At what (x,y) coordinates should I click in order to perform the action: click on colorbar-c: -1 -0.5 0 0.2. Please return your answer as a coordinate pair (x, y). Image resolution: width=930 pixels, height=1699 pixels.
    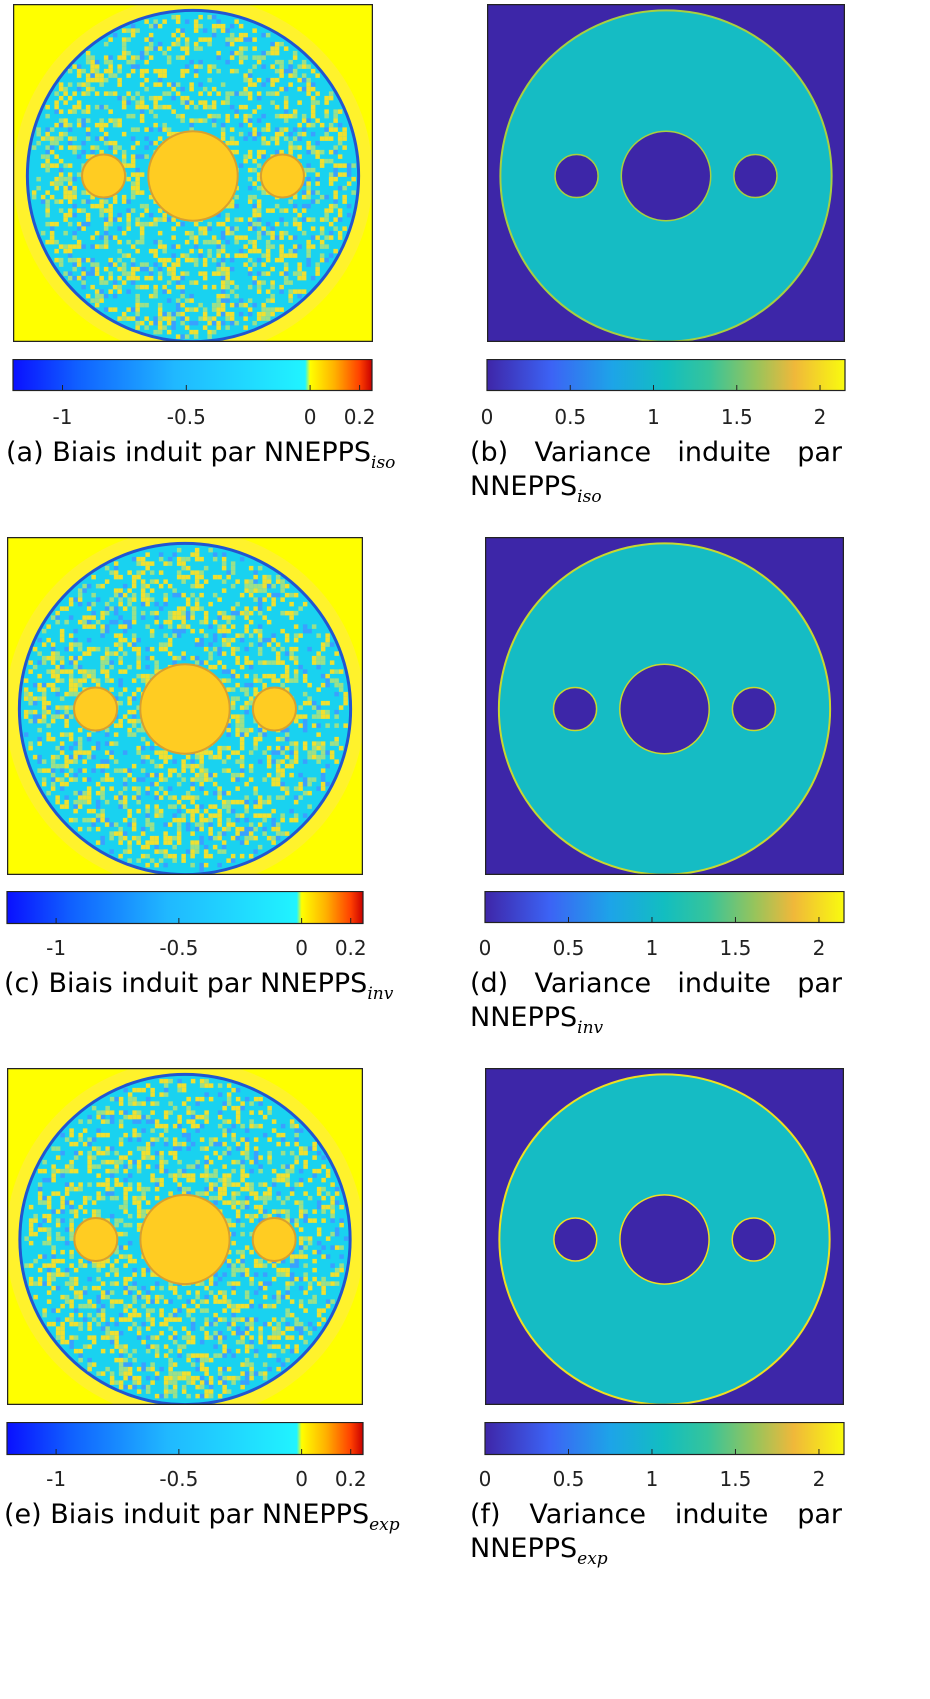
    Looking at the image, I should click on (186, 925).